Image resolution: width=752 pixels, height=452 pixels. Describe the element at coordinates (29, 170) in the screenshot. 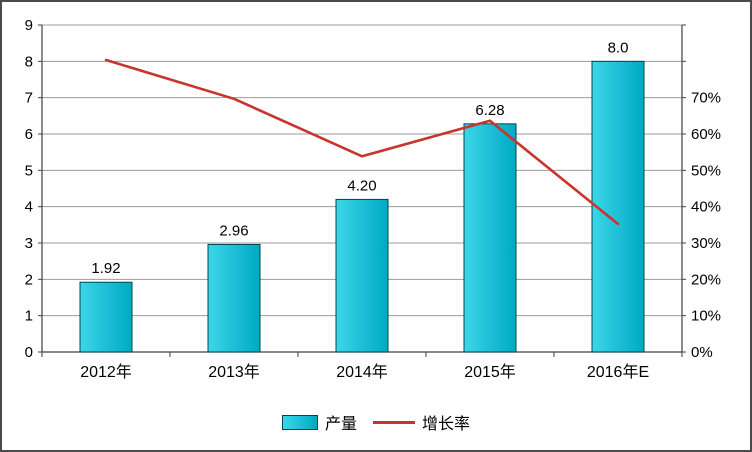

I see `y-axis-label-left: 5` at that location.